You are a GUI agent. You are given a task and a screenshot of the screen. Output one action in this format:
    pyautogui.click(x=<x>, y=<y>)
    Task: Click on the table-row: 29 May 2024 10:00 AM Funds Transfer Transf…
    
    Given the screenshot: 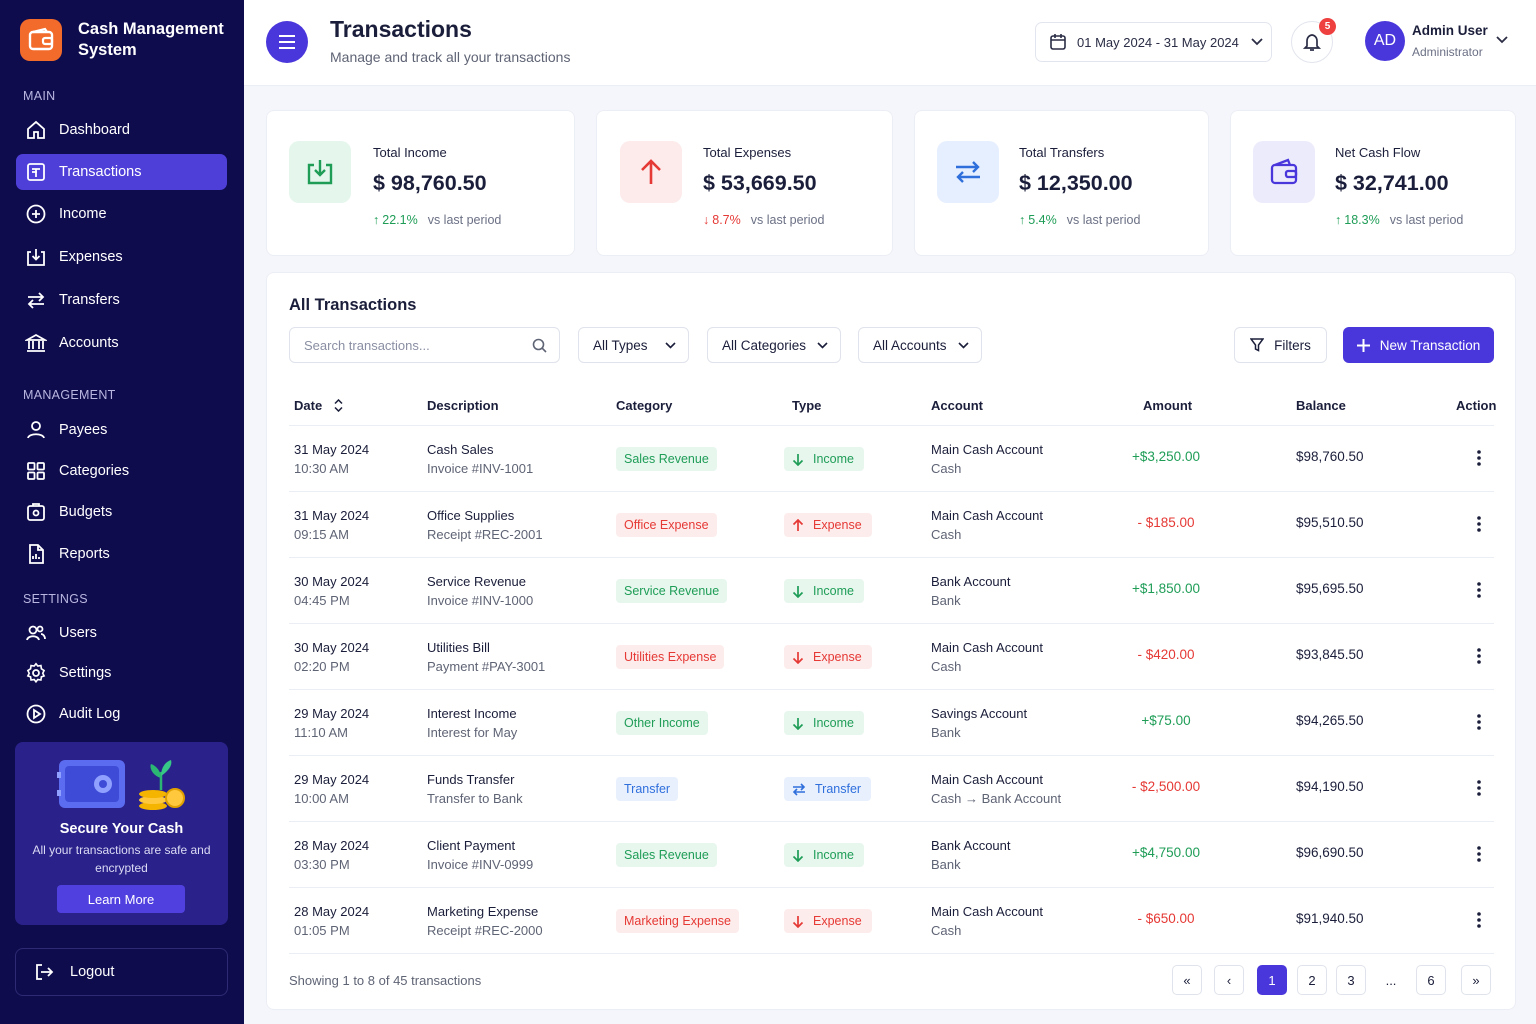 What is the action you would take?
    pyautogui.click(x=892, y=788)
    